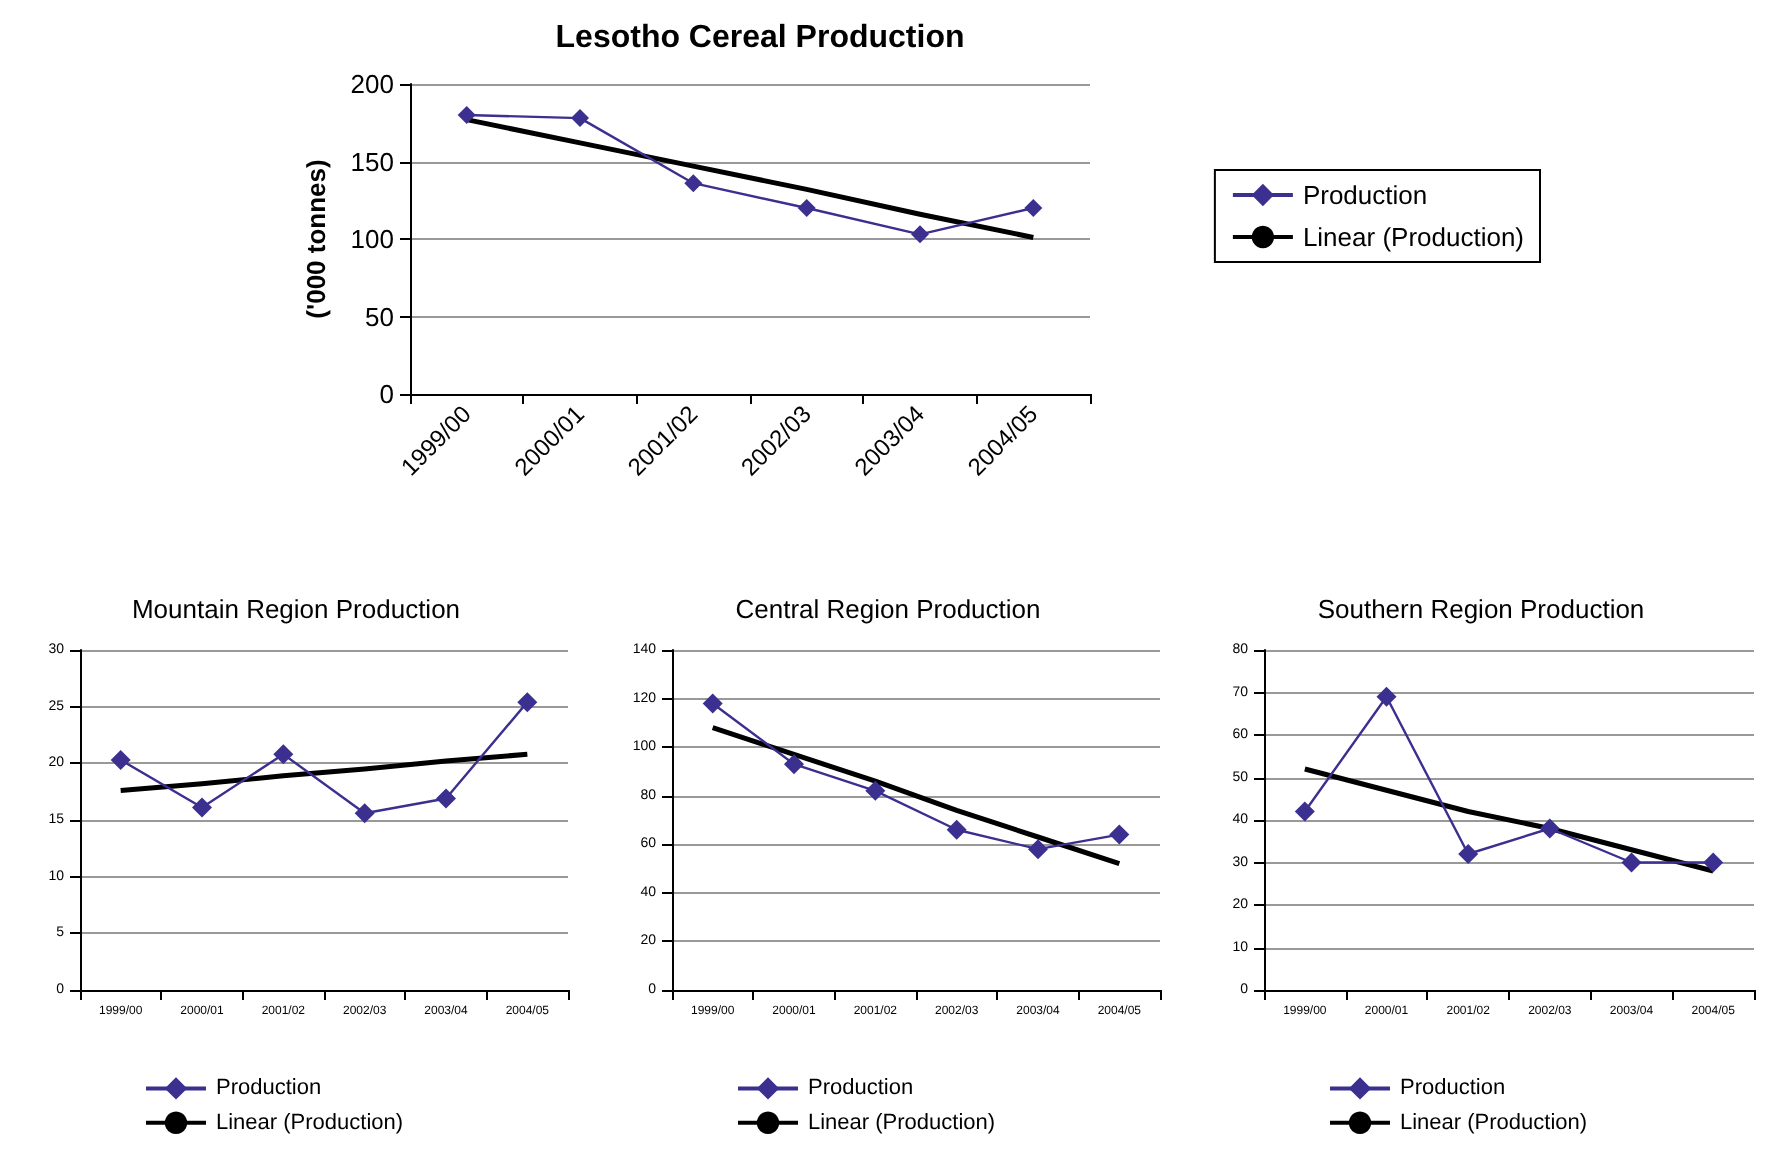 The width and height of the screenshot is (1778, 1150). Describe the element at coordinates (372, 239) in the screenshot. I see `y-tick-label: 100` at that location.